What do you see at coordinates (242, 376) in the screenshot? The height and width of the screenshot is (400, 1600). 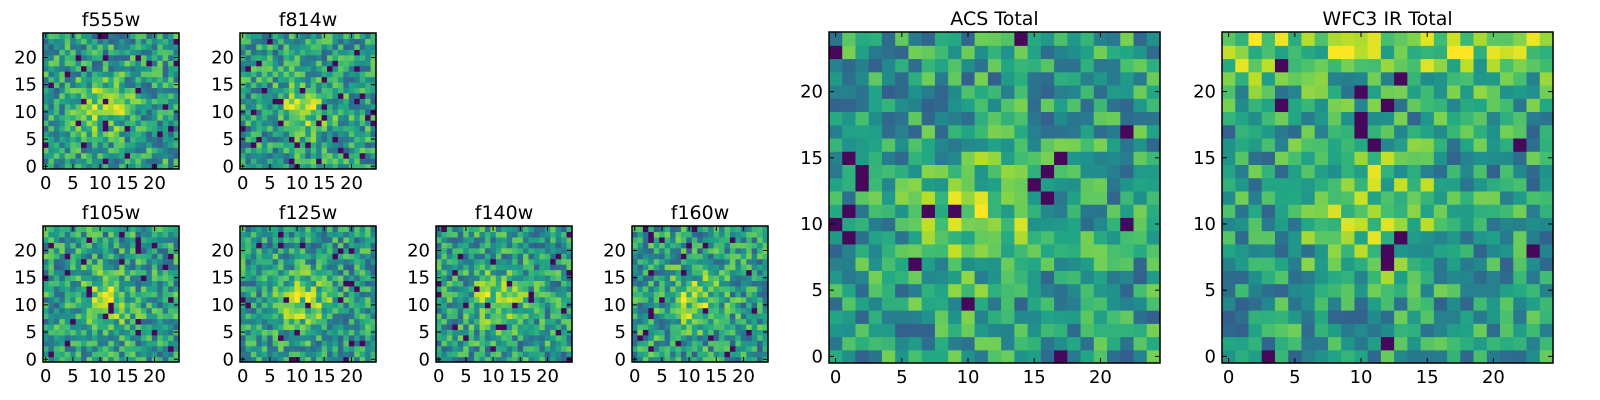 I see `x-tick-label: 0` at bounding box center [242, 376].